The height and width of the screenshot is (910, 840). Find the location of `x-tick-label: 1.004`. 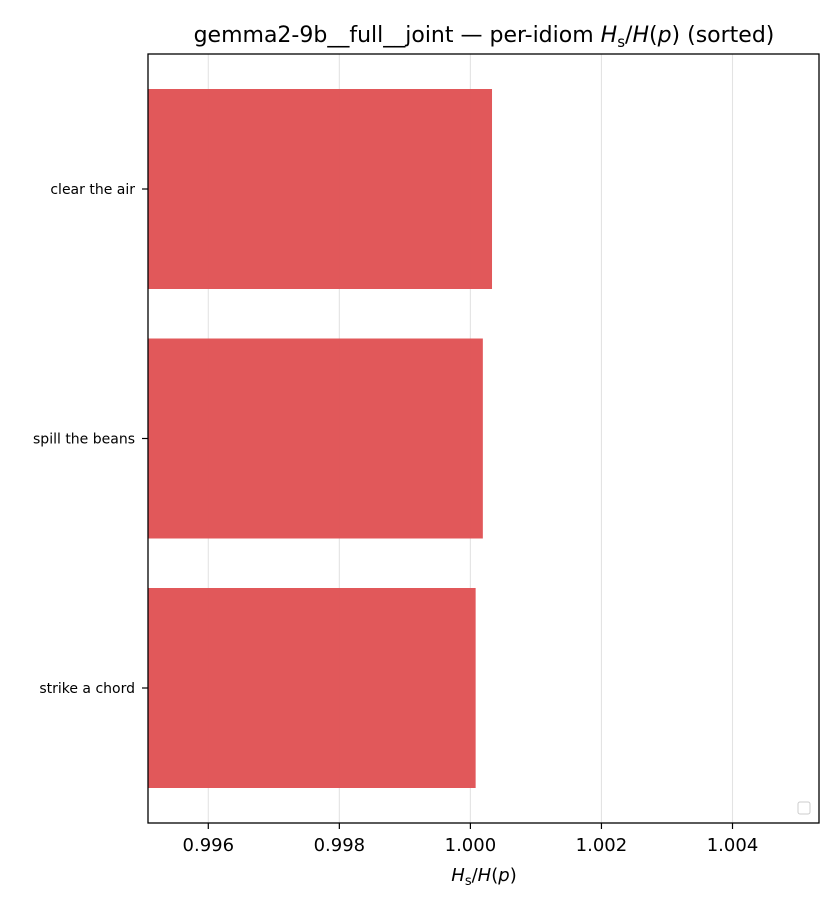

x-tick-label: 1.004 is located at coordinates (733, 845).